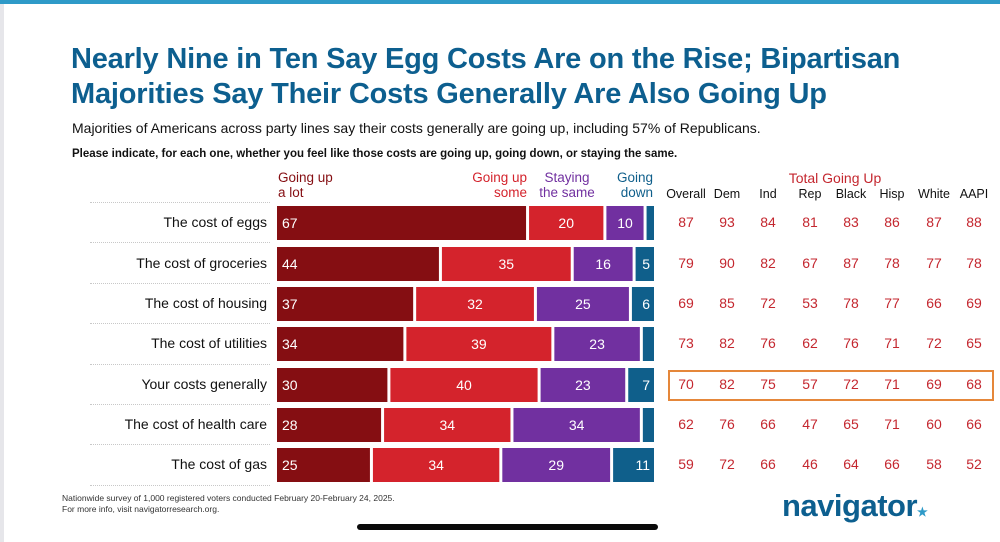 The image size is (1000, 542). Describe the element at coordinates (892, 464) in the screenshot. I see `table-cell-hisp: 66` at that location.